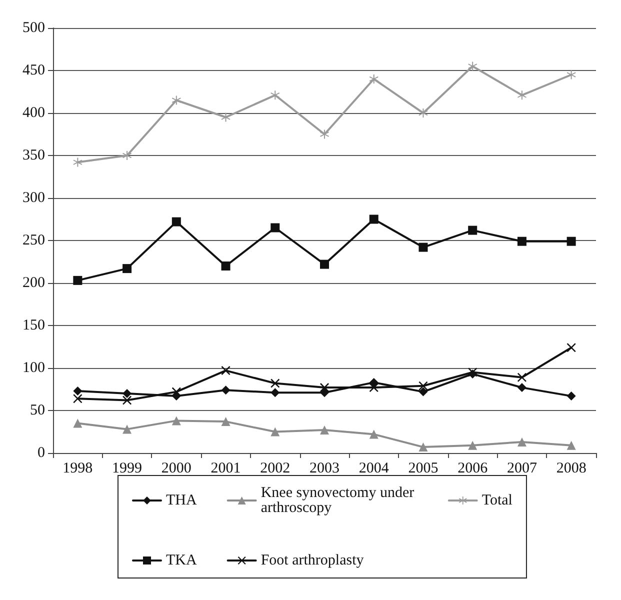 This screenshot has height=600, width=621. Describe the element at coordinates (77, 468) in the screenshot. I see `x-tick-label: 1998` at that location.